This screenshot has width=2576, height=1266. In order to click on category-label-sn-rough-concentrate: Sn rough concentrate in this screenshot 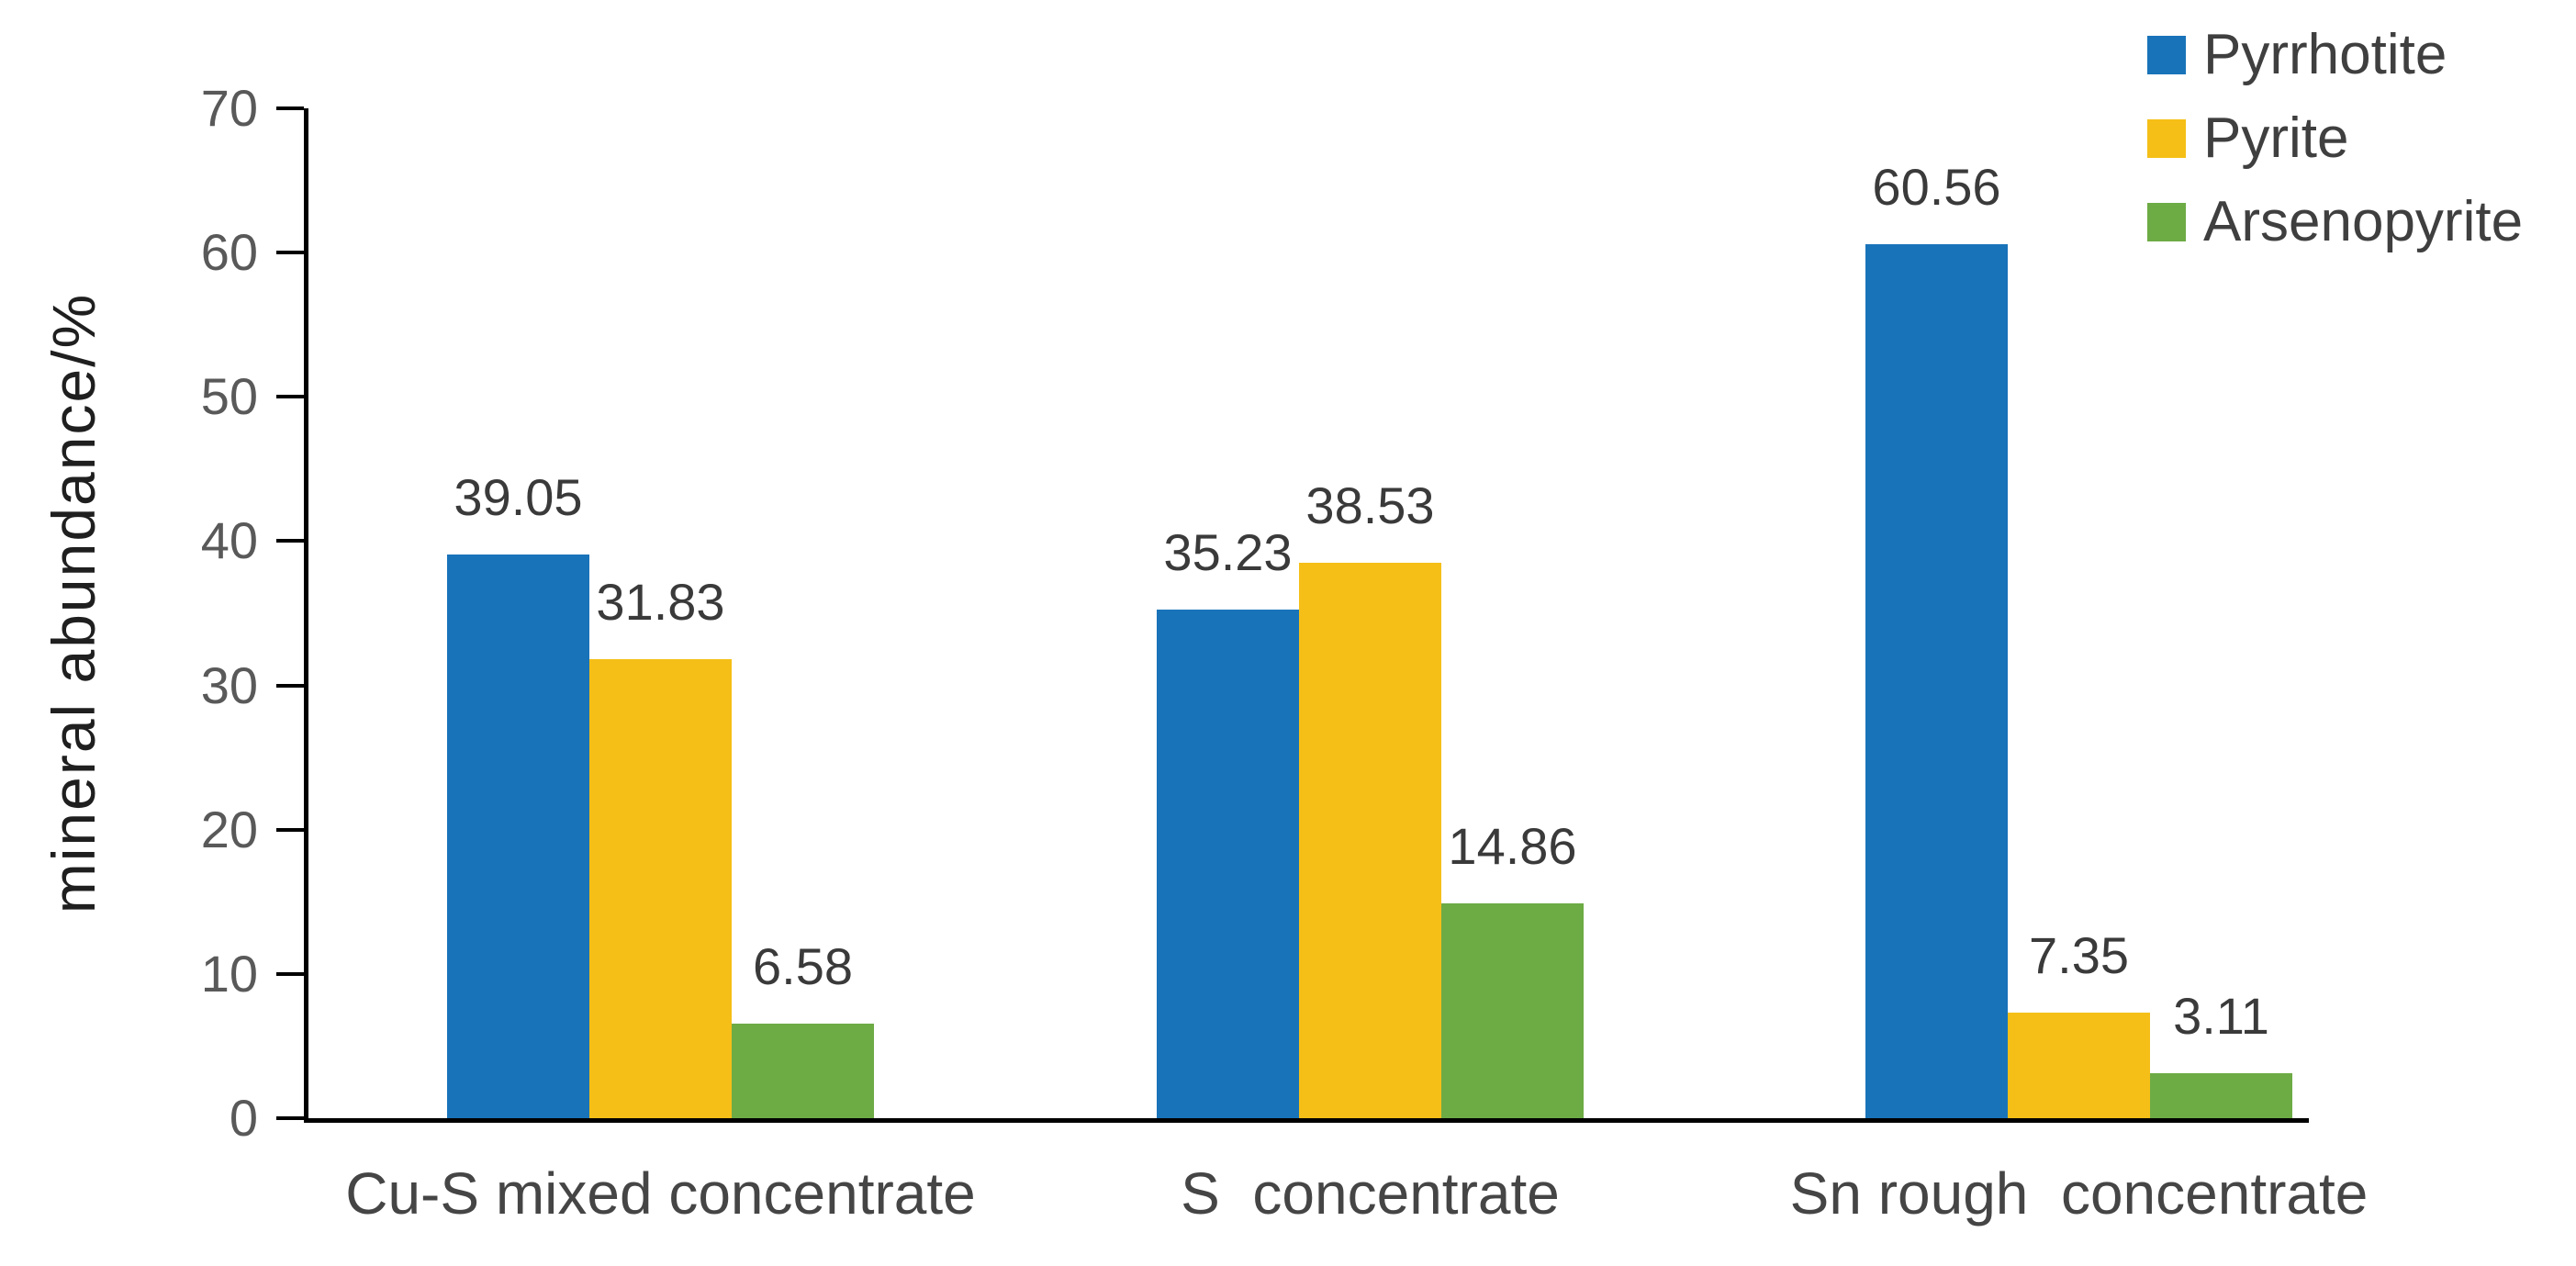, I will do `click(2079, 1193)`.